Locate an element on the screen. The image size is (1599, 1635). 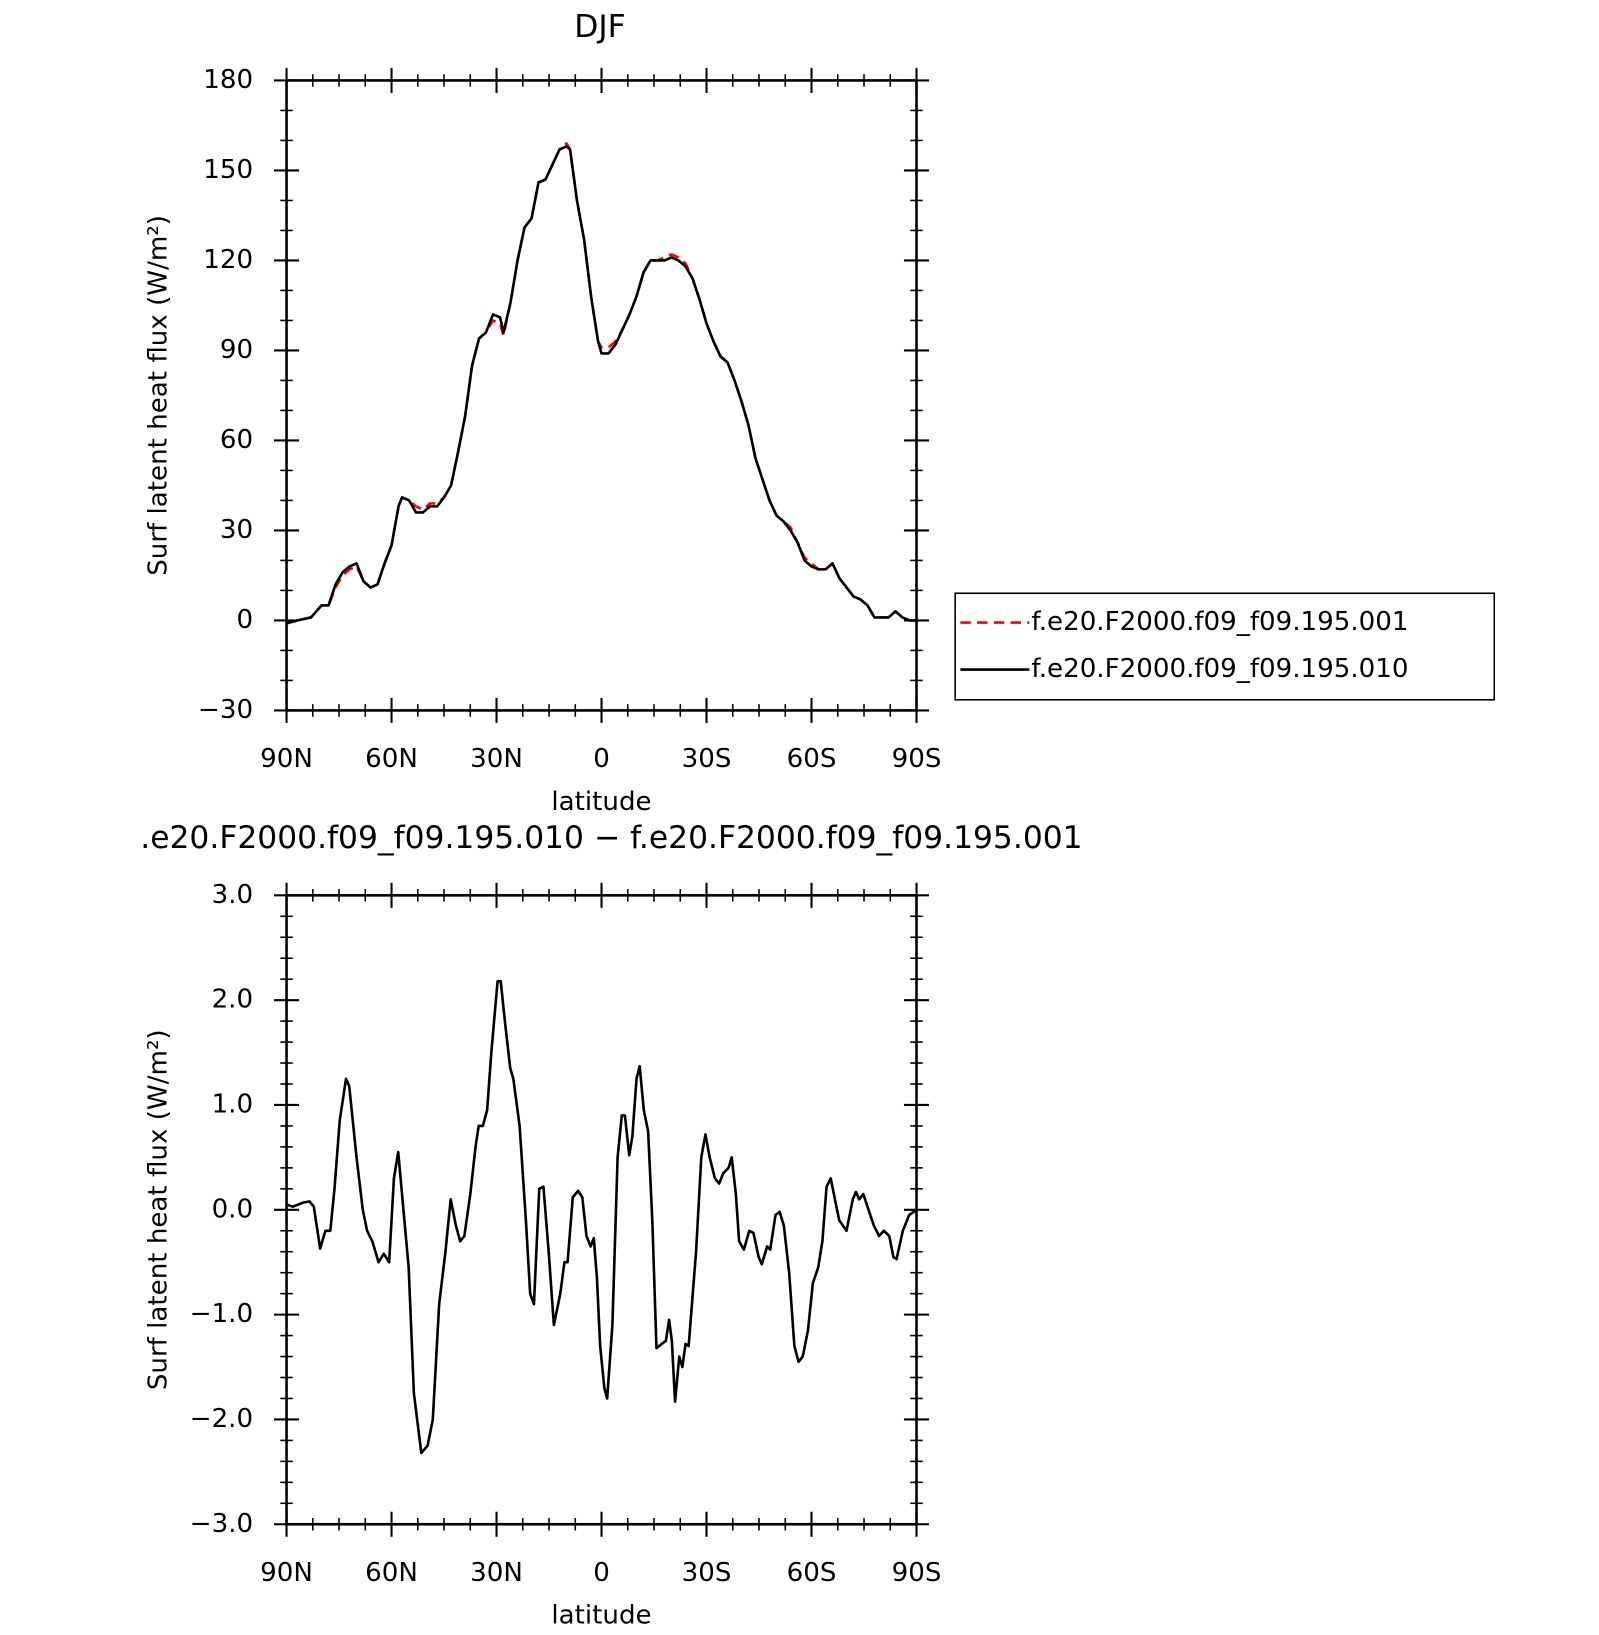
y-tick-label: 60 is located at coordinates (236, 440).